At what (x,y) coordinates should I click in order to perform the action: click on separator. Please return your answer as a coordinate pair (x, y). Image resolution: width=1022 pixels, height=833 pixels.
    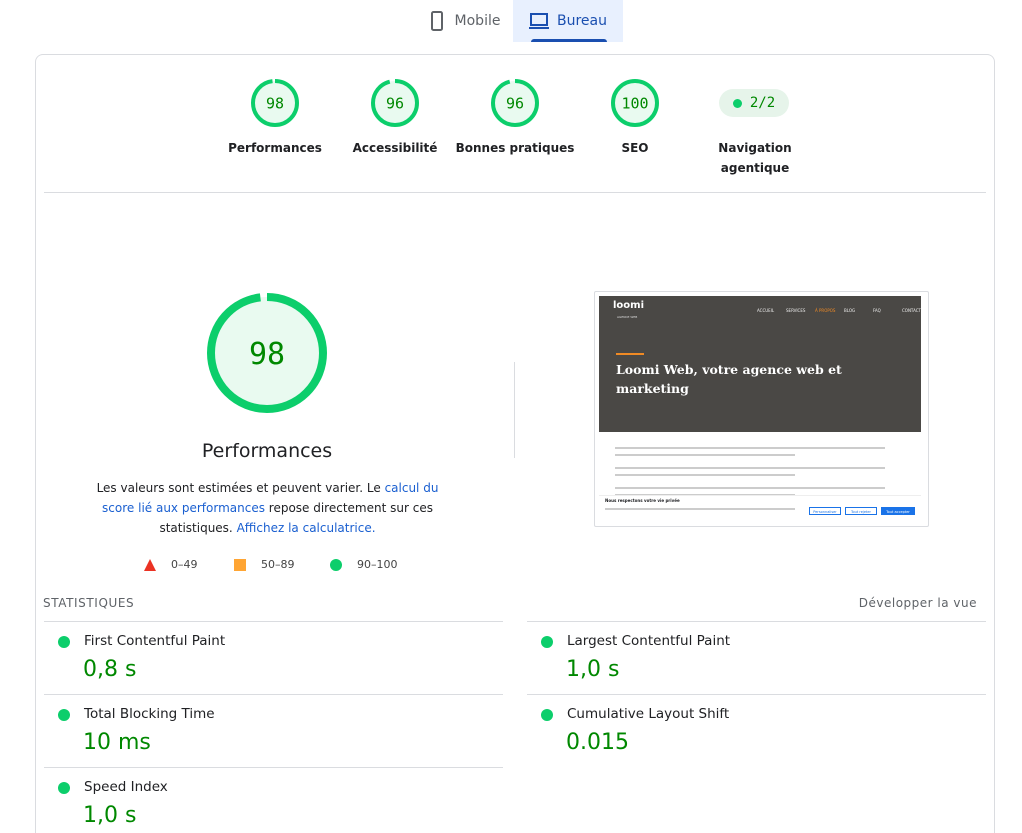
    Looking at the image, I should click on (515, 192).